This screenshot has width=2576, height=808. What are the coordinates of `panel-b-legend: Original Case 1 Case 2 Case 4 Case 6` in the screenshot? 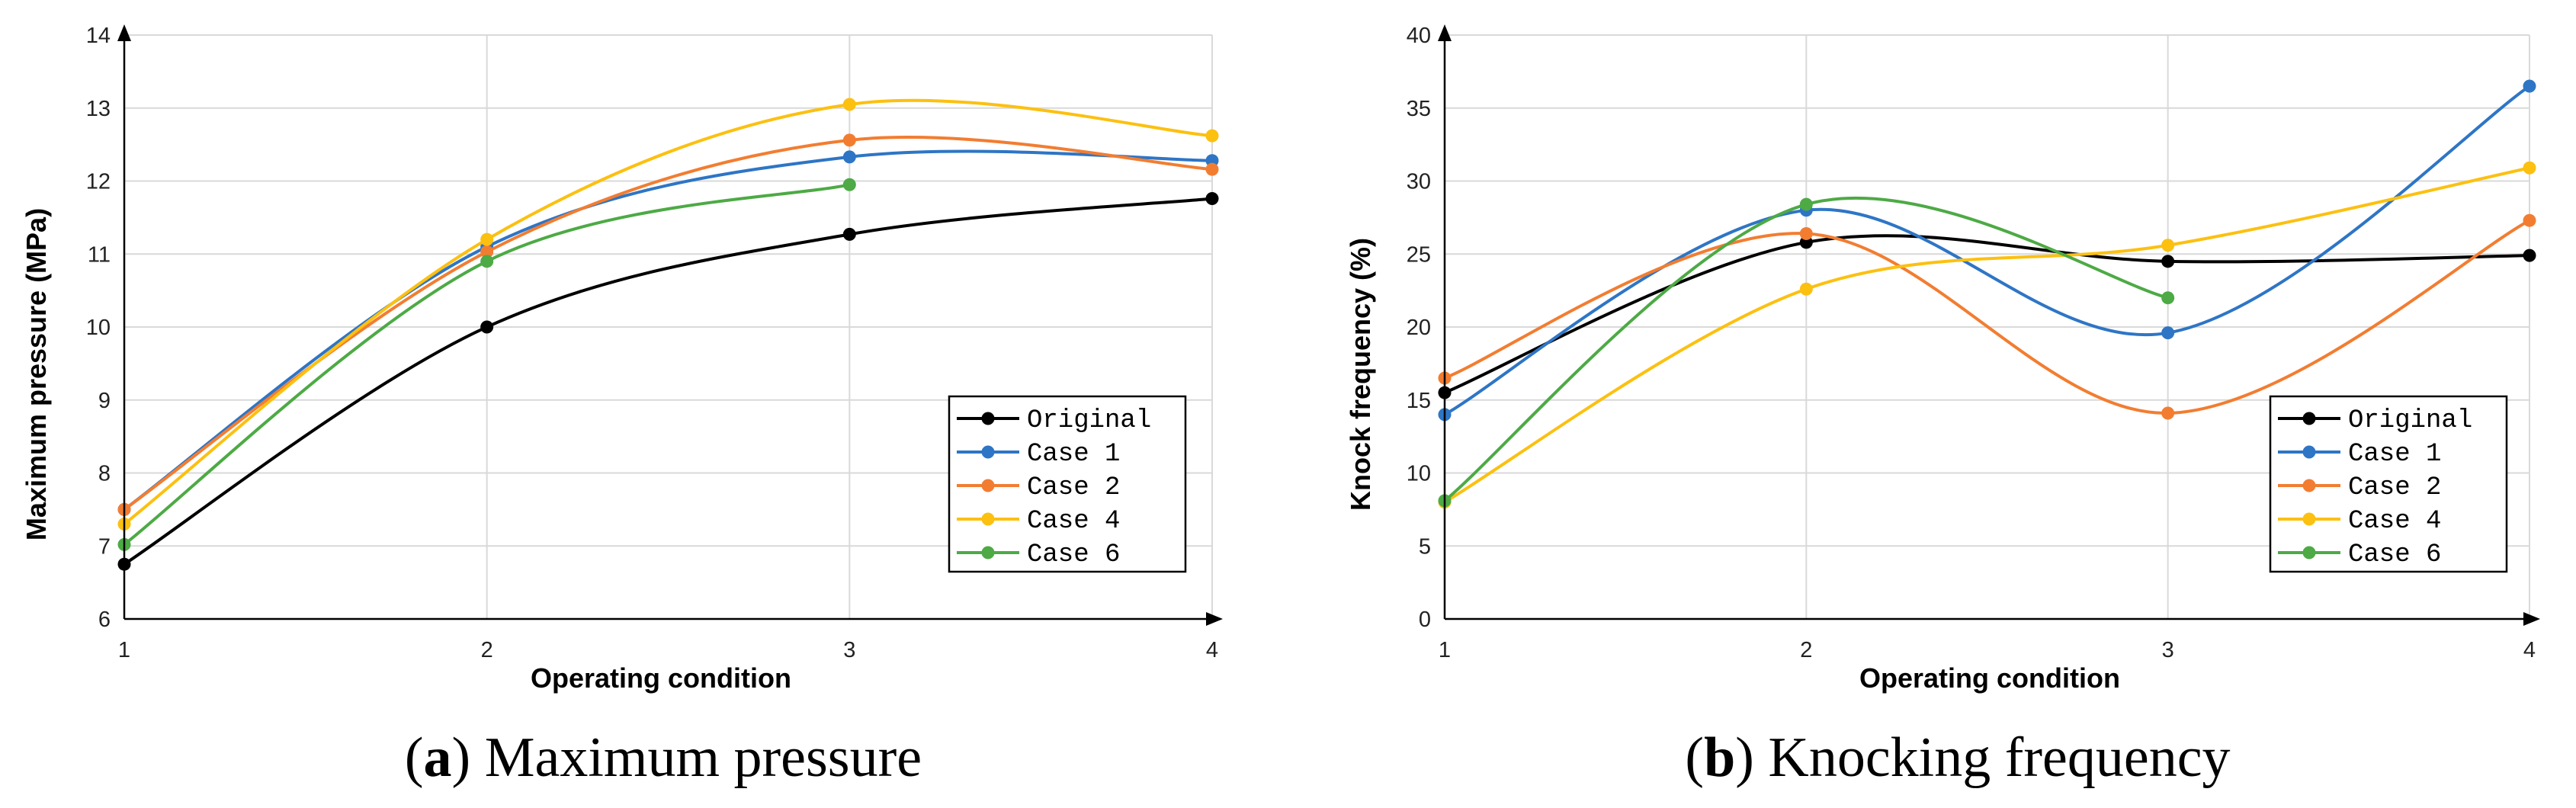 It's located at (2388, 484).